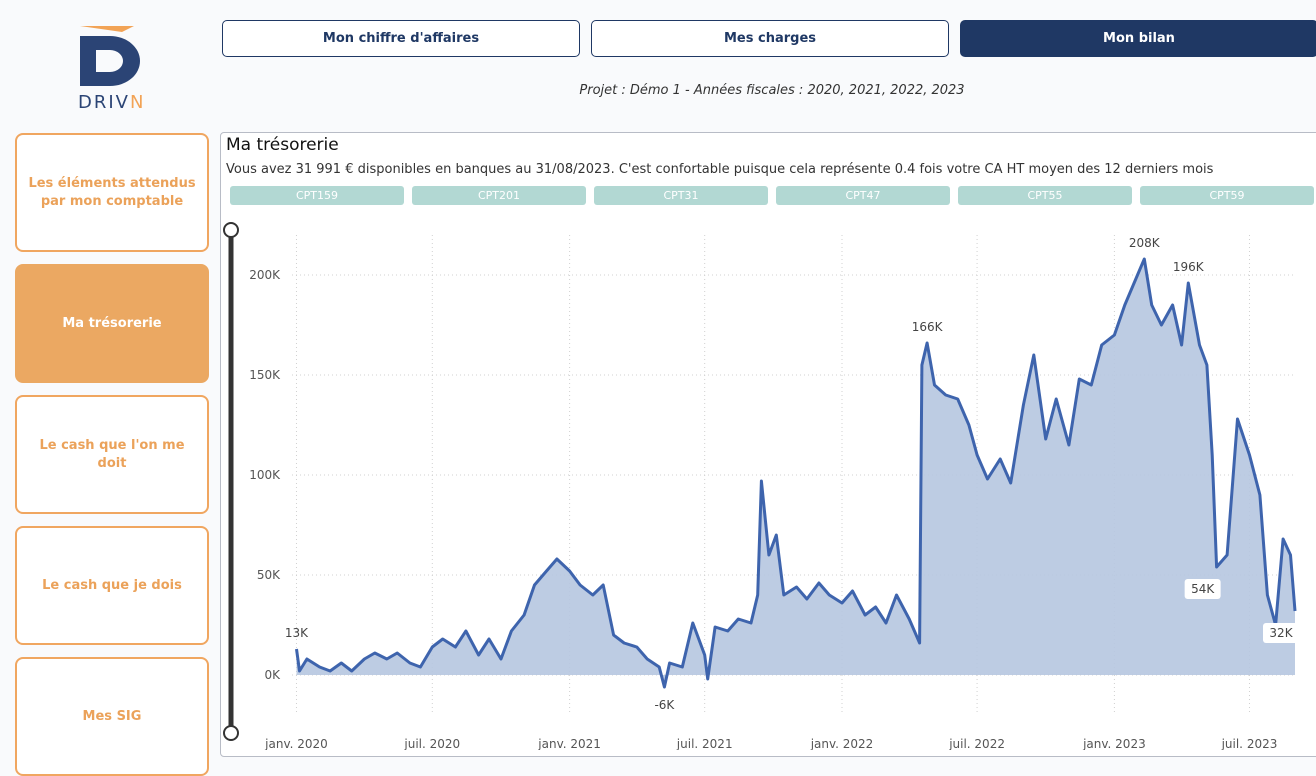 The height and width of the screenshot is (776, 1316). I want to click on y-tick-label: 200K, so click(265, 275).